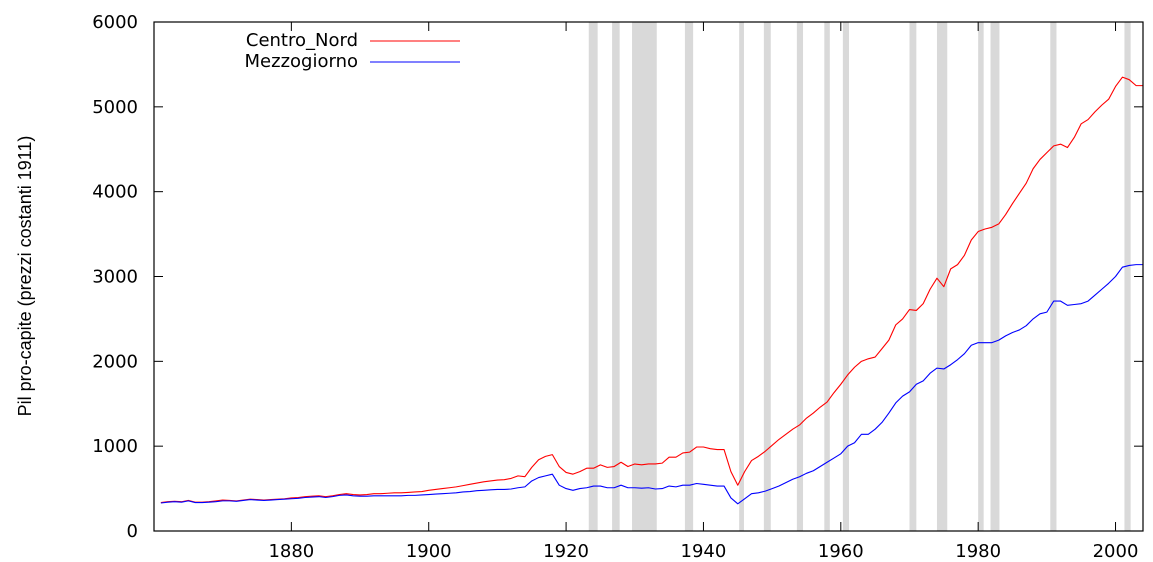  What do you see at coordinates (115, 22) in the screenshot?
I see `y-tick-label: 6000` at bounding box center [115, 22].